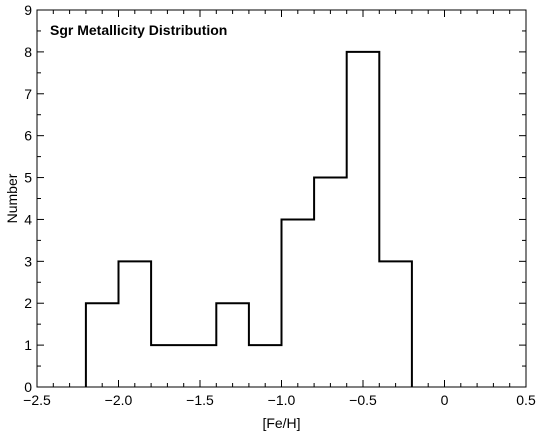 This screenshot has width=544, height=435. Describe the element at coordinates (28, 52) in the screenshot. I see `y-tick-label: 8` at that location.